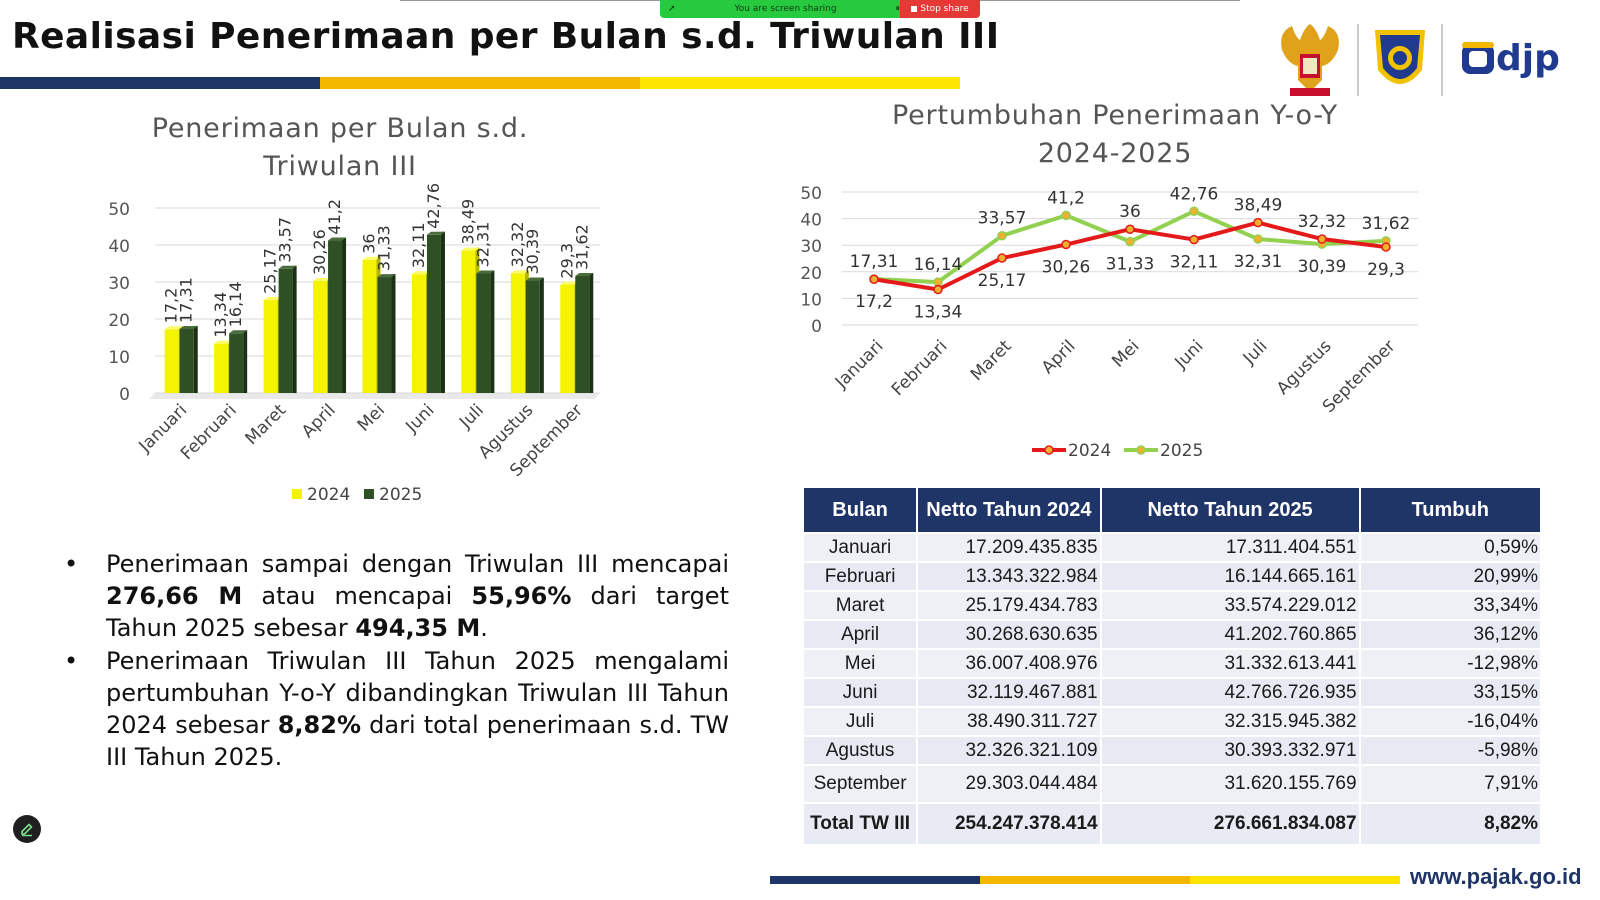 This screenshot has width=1600, height=900. I want to click on line-x-tick: Januari, so click(859, 364).